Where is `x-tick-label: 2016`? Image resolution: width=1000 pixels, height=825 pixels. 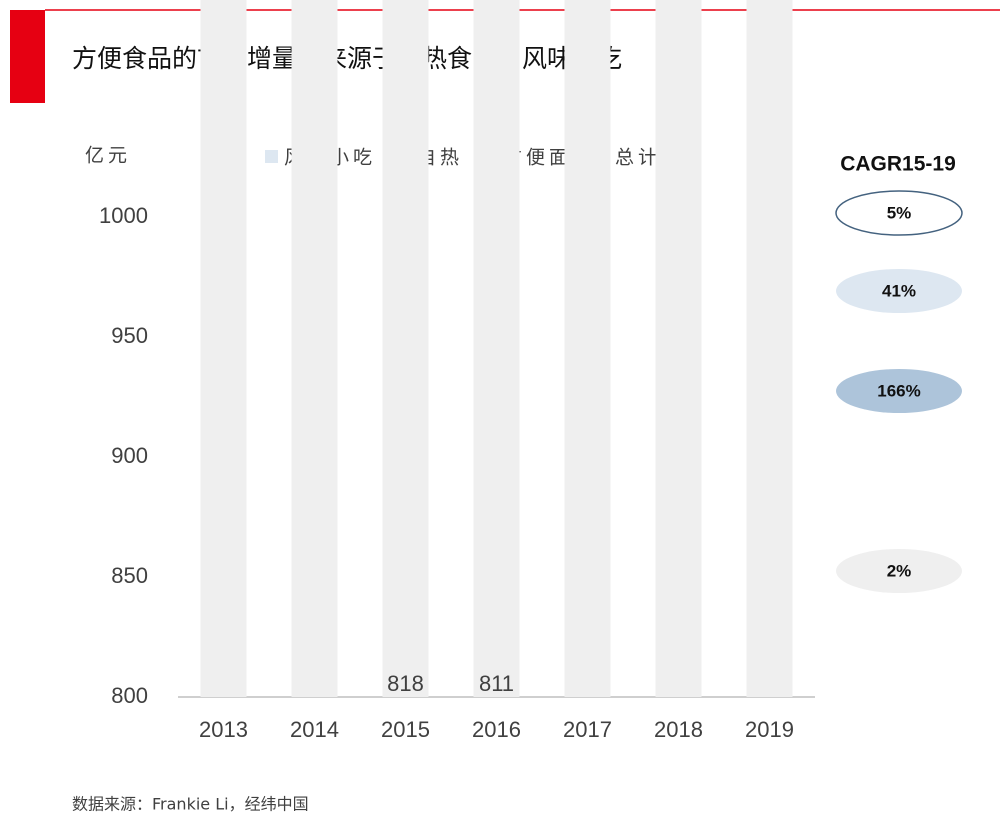
x-tick-label: 2016 is located at coordinates (496, 729).